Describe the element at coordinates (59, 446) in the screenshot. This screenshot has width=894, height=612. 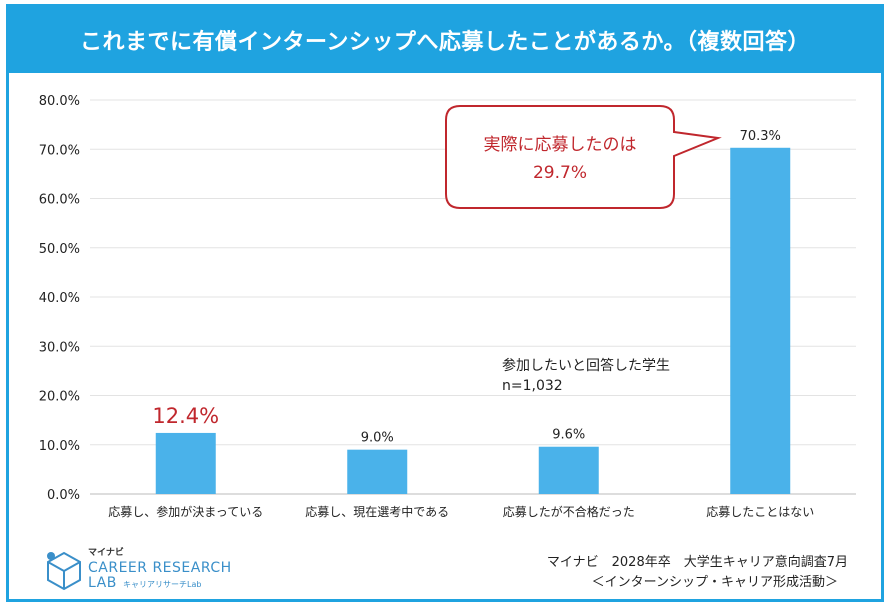
I see `y-tick-label: 10.0%` at that location.